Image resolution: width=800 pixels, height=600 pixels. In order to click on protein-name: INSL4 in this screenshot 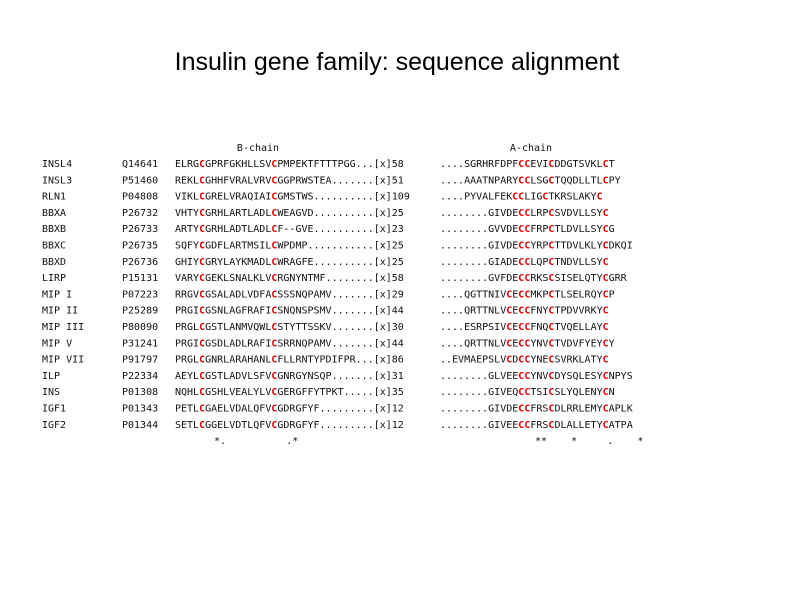, I will do `click(57, 164)`.